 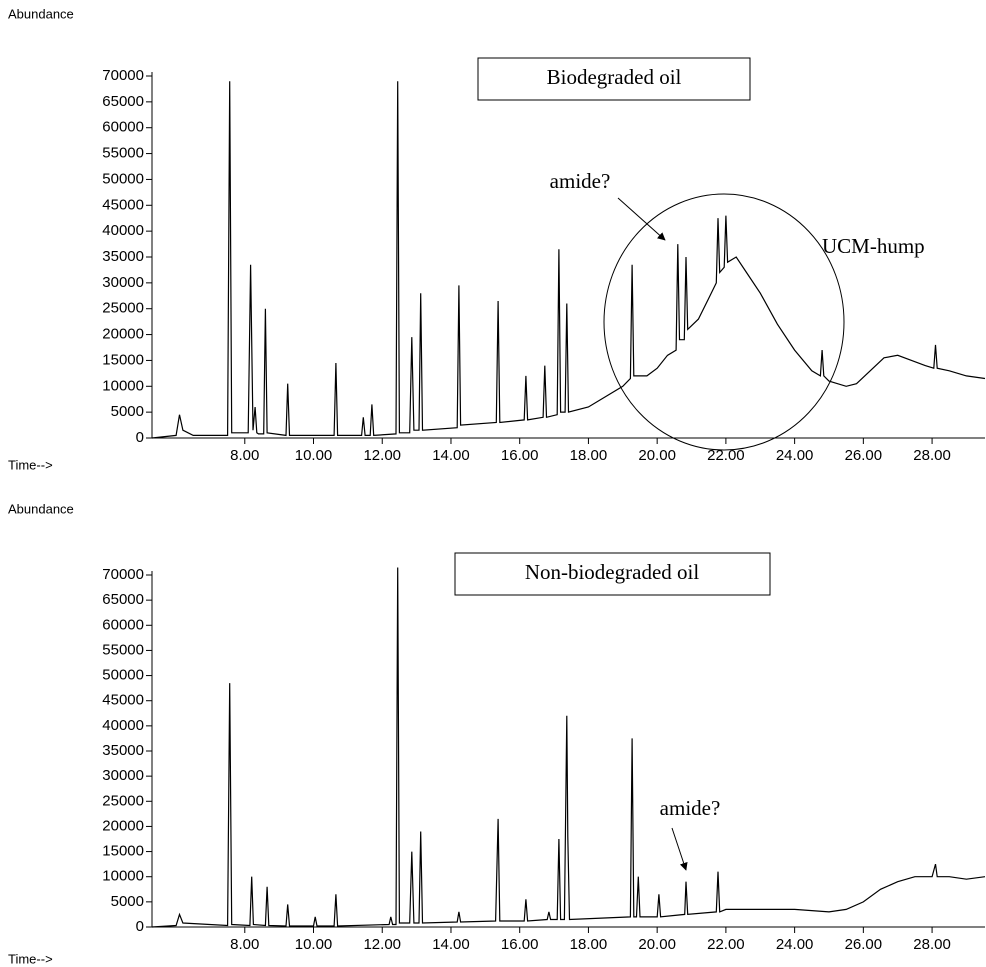 I want to click on annotation: UCM-hump, so click(x=873, y=246).